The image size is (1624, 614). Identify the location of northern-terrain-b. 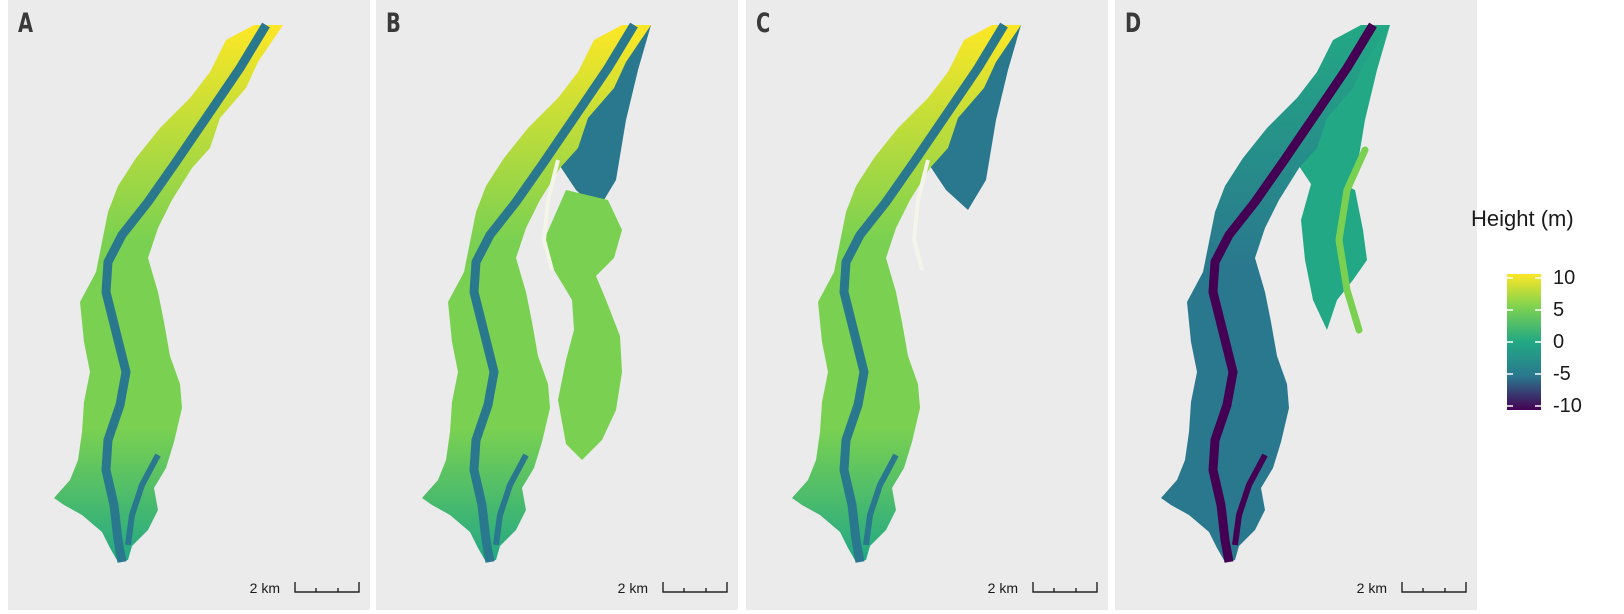
(595, 117).